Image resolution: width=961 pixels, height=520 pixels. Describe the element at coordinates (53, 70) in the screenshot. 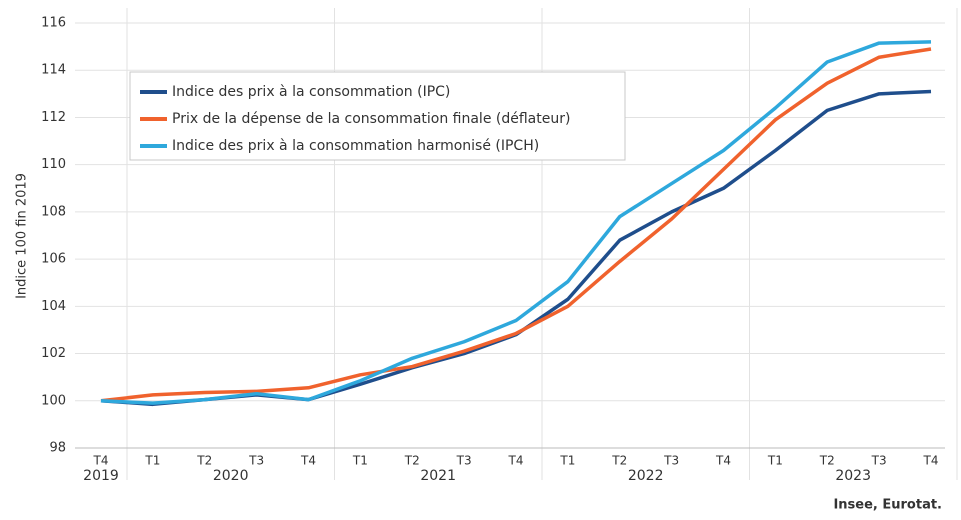

I see `y-tick-label: 114` at that location.